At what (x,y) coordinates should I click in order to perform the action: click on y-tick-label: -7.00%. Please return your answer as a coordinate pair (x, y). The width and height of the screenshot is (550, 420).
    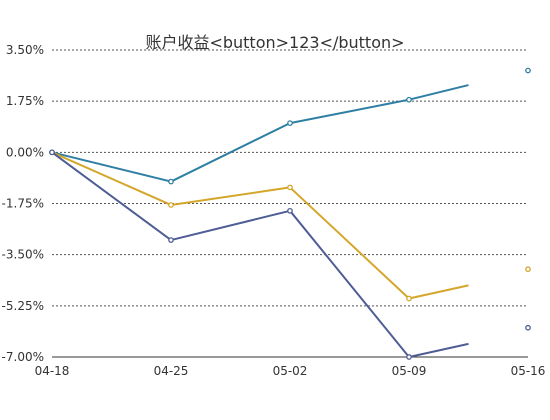
    Looking at the image, I should click on (23, 357).